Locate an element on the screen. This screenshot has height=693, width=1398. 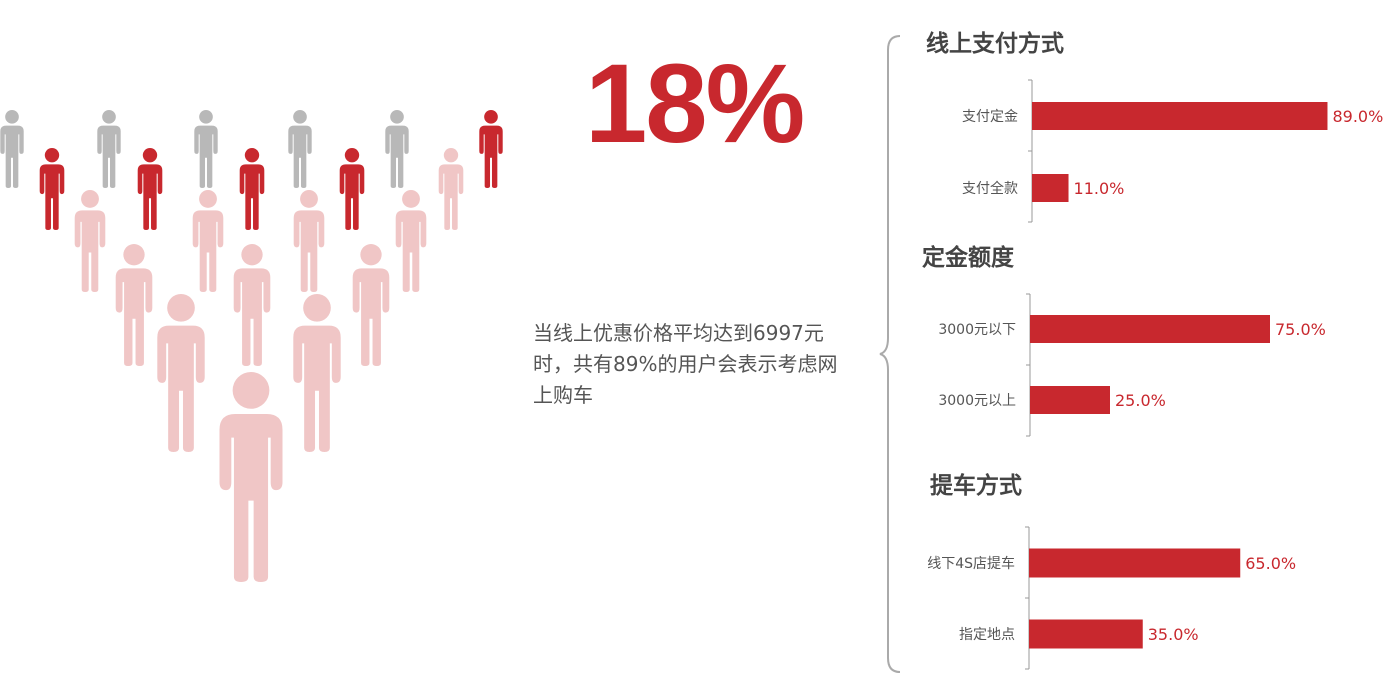
value-label: 25.0% is located at coordinates (1140, 400).